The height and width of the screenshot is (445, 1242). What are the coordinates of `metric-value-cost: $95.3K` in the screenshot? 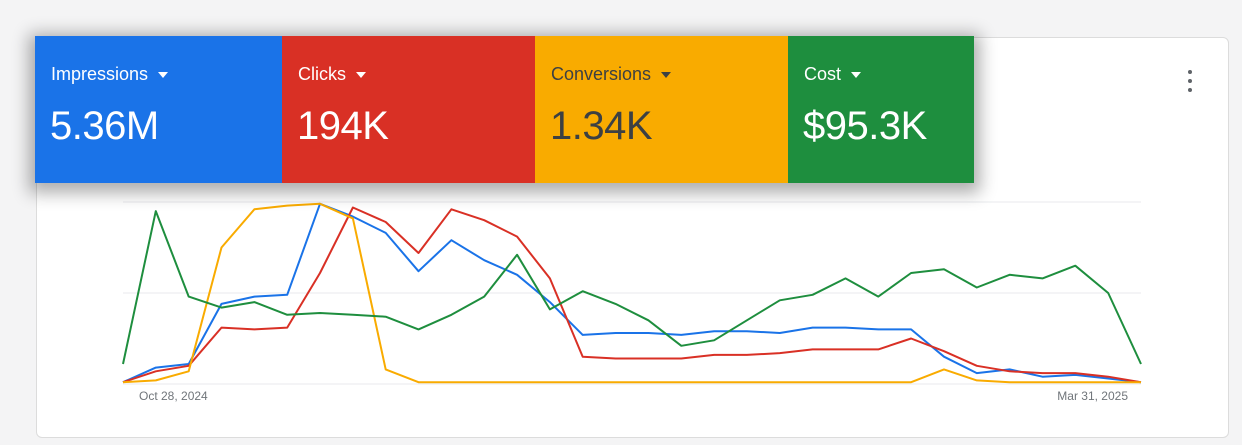 It's located at (865, 126).